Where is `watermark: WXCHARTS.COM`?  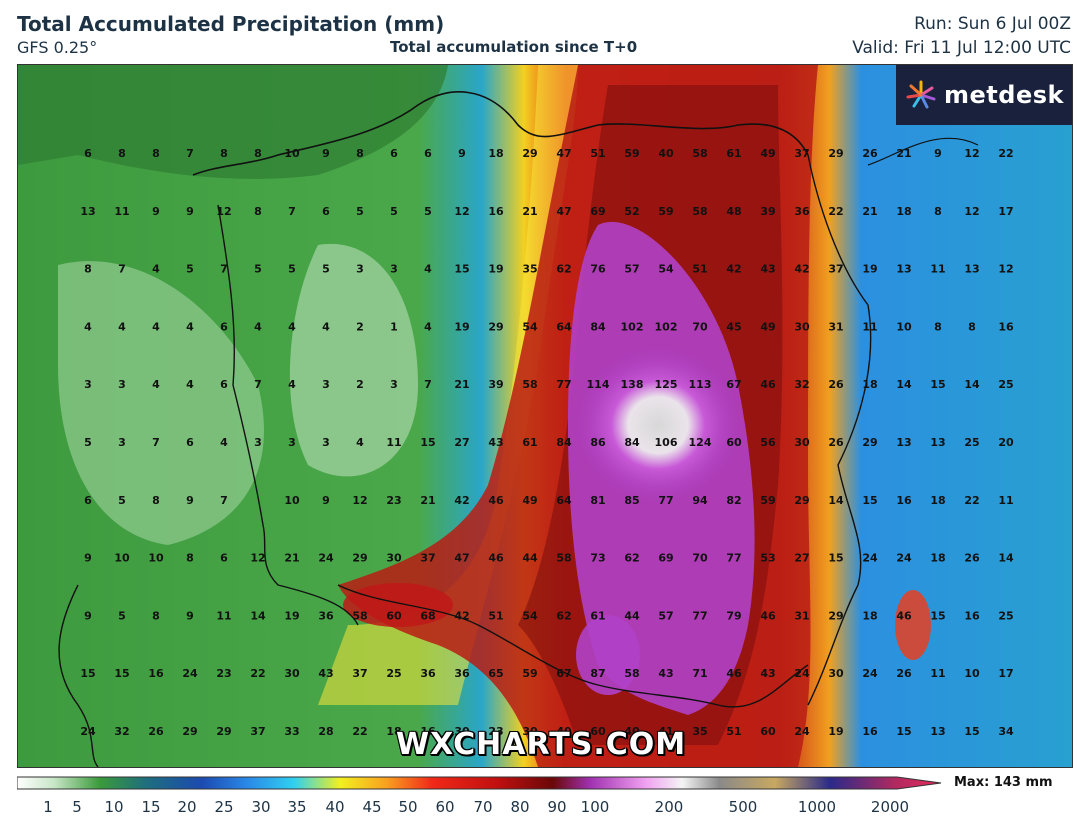 watermark: WXCHARTS.COM is located at coordinates (541, 744).